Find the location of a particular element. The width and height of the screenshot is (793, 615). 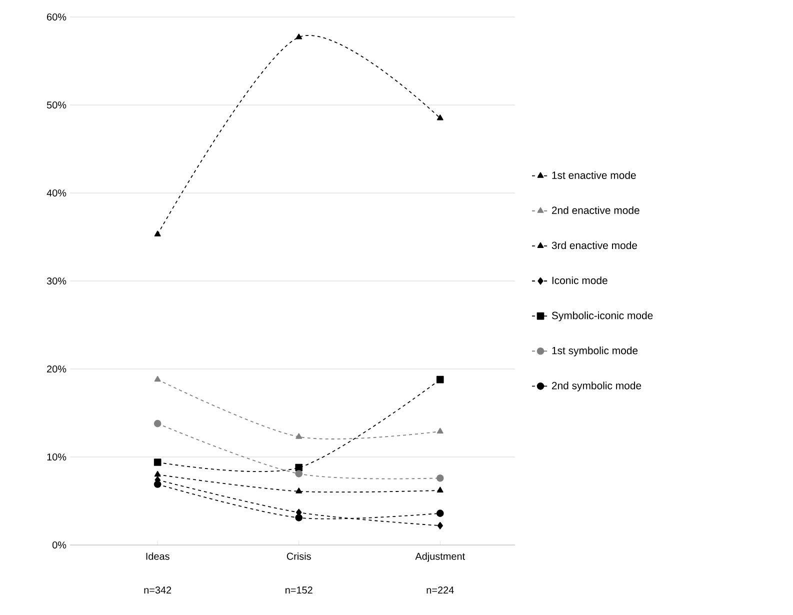

legend-label: 3rd enactive mode is located at coordinates (595, 245).